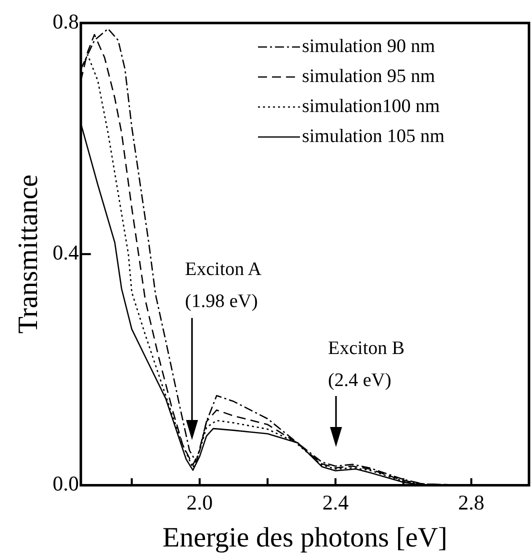 The width and height of the screenshot is (532, 556). What do you see at coordinates (65, 22) in the screenshot?
I see `y-tick-label: 0.8` at bounding box center [65, 22].